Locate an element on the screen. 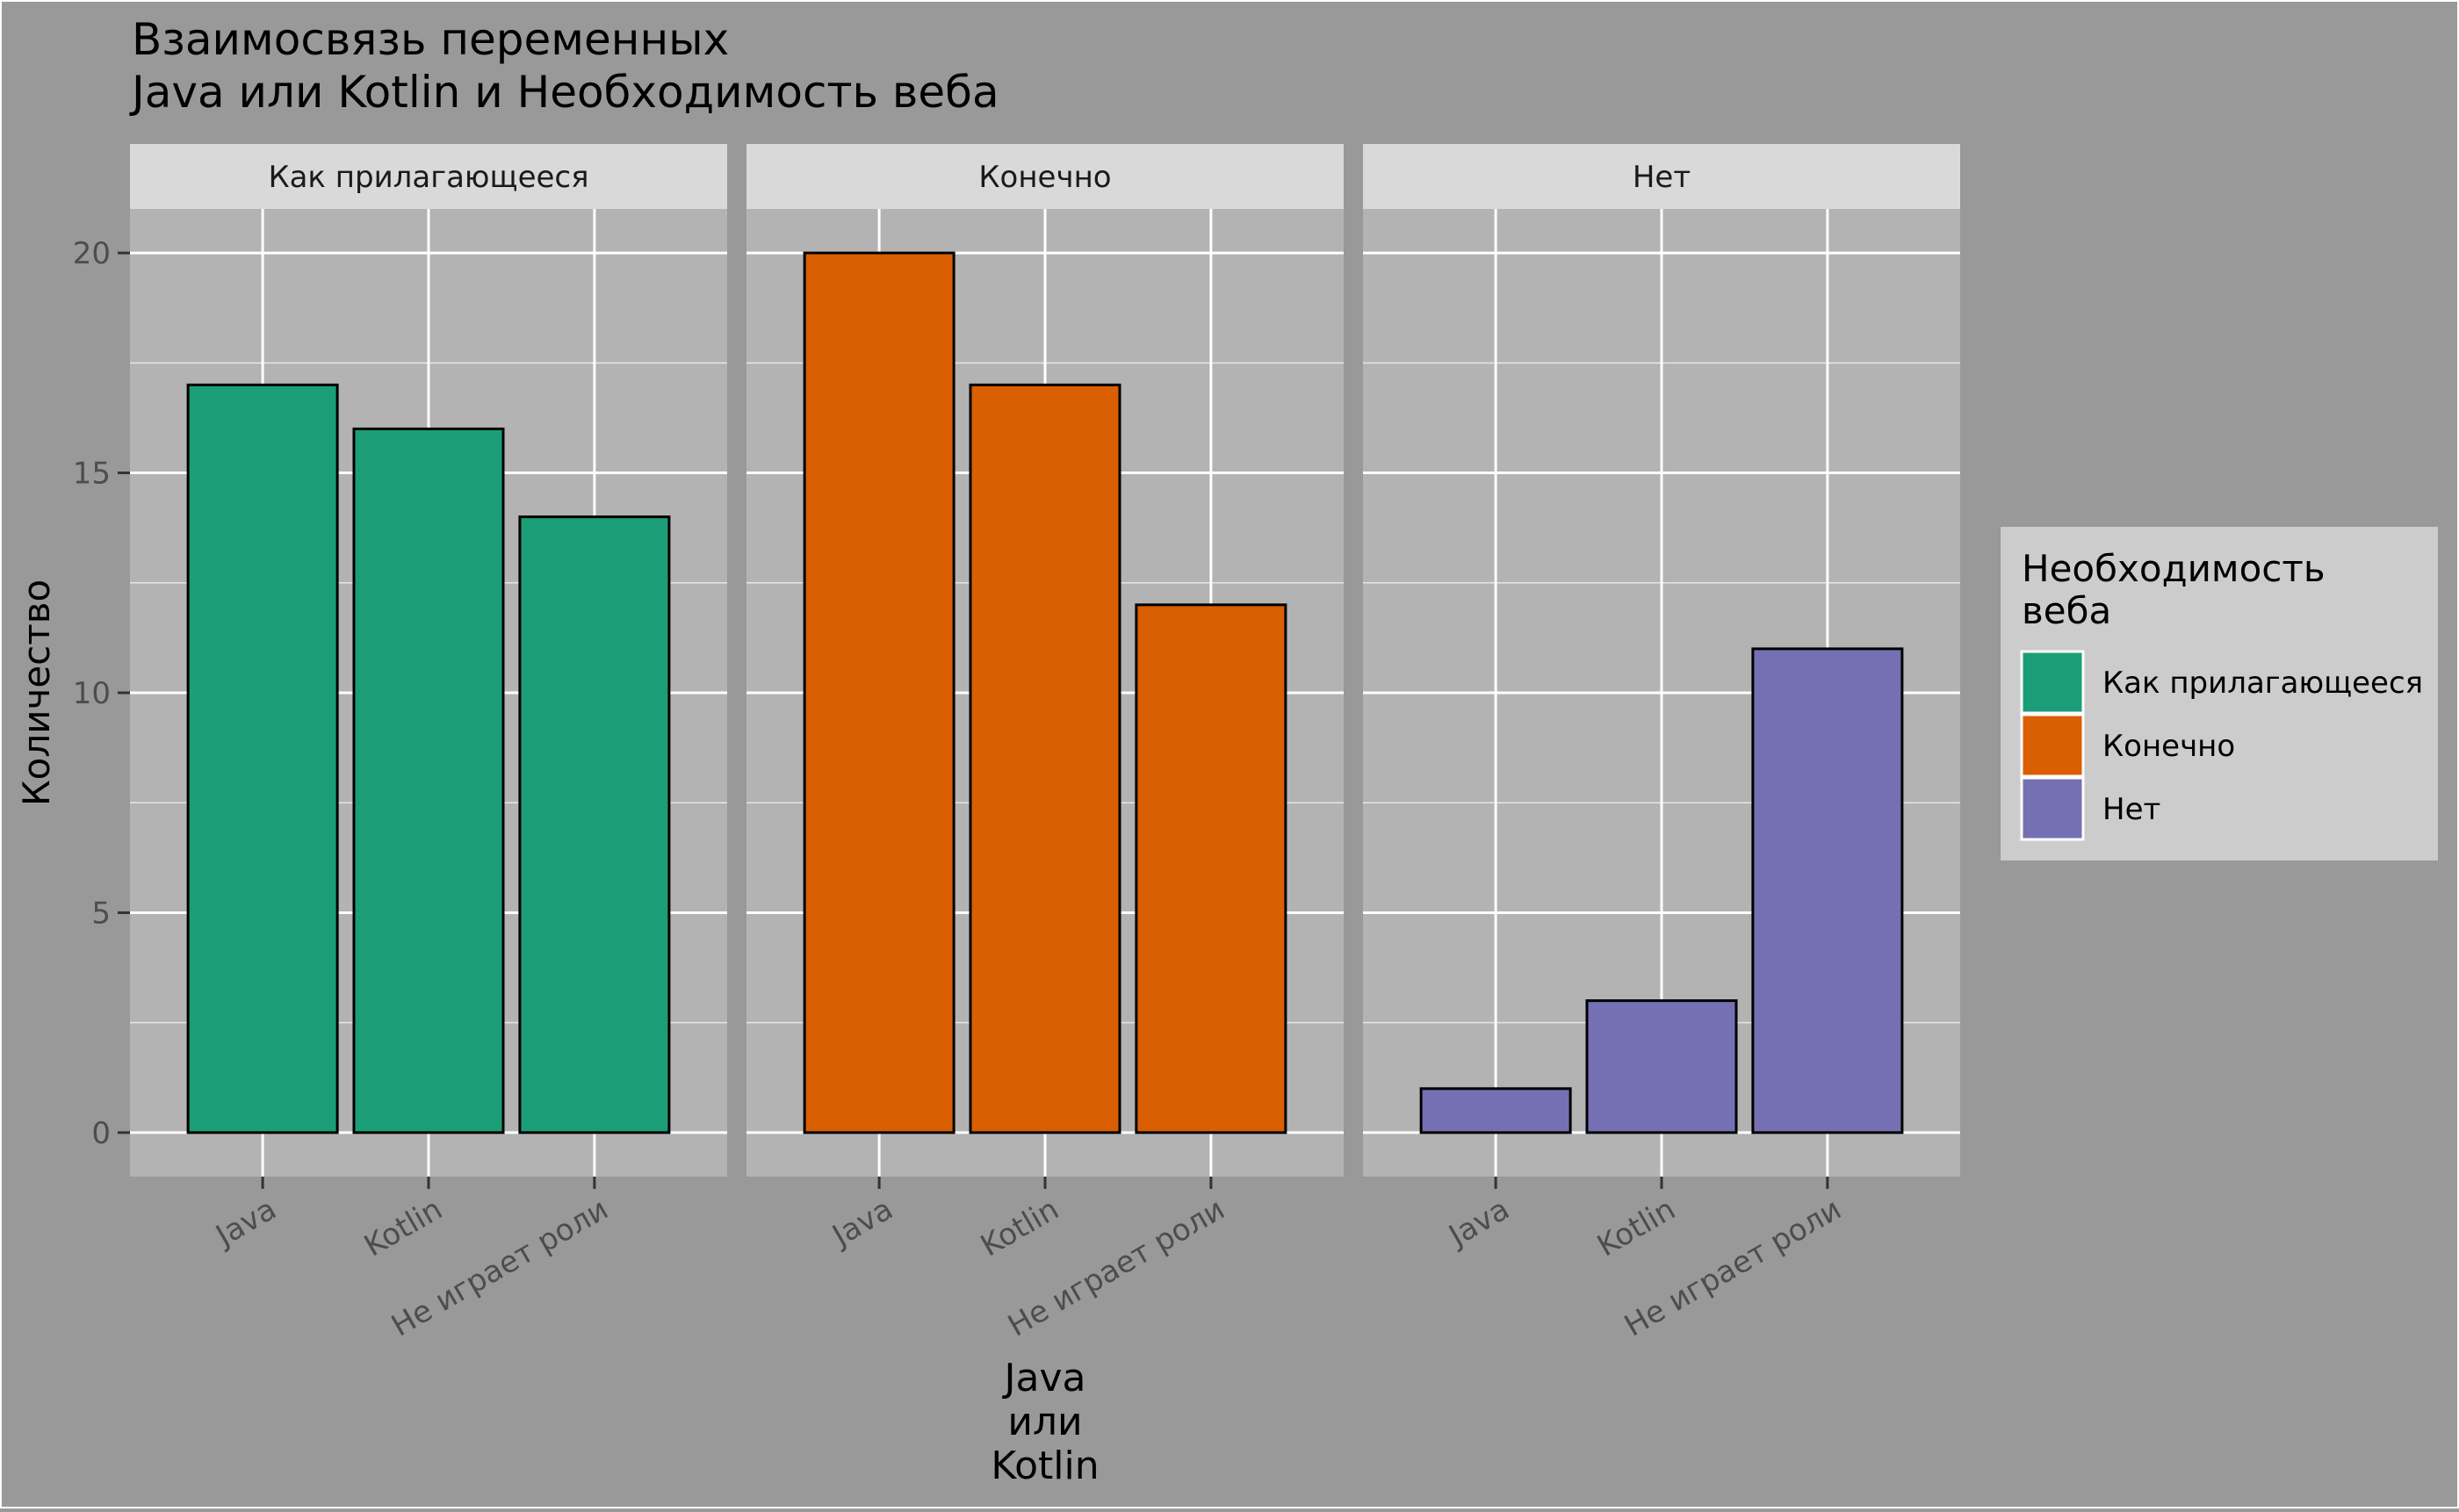 This screenshot has width=2459, height=1512. y-tick-label: 0 is located at coordinates (101, 1133).